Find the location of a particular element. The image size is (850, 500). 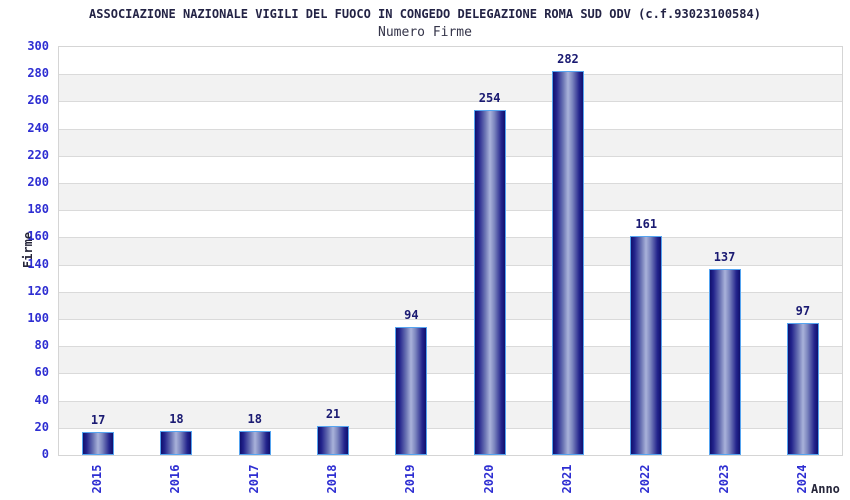

y-tick-label: 20 is located at coordinates (41, 426).